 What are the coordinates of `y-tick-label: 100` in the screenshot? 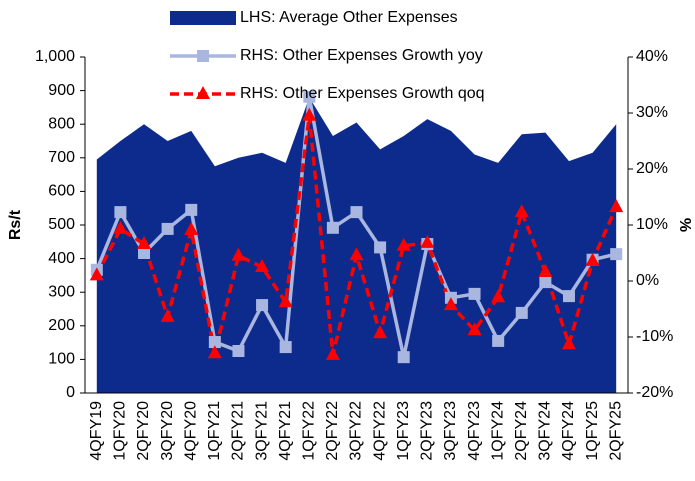 It's located at (61, 359).